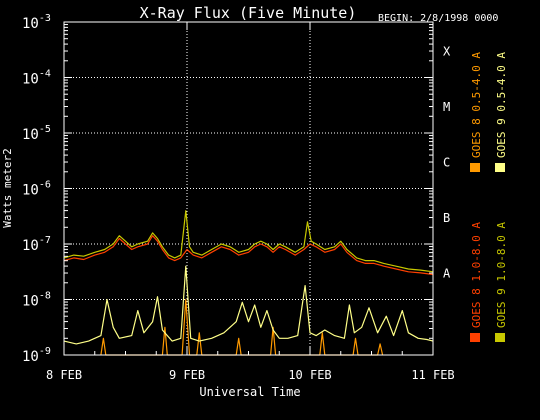 The height and width of the screenshot is (420, 540). I want to click on flare-class-X: X, so click(447, 52).